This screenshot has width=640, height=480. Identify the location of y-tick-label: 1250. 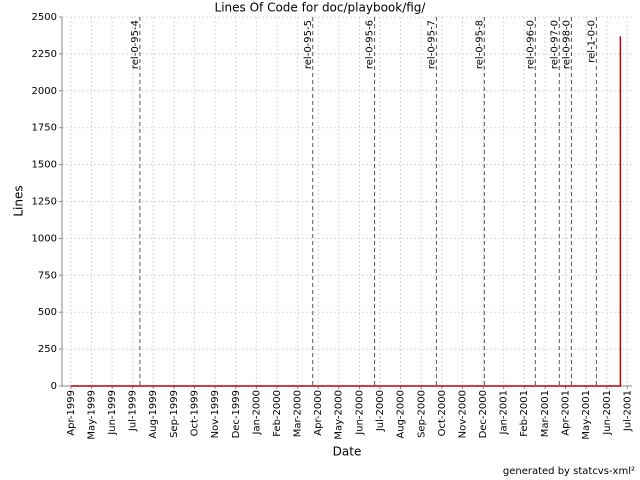
(44, 202).